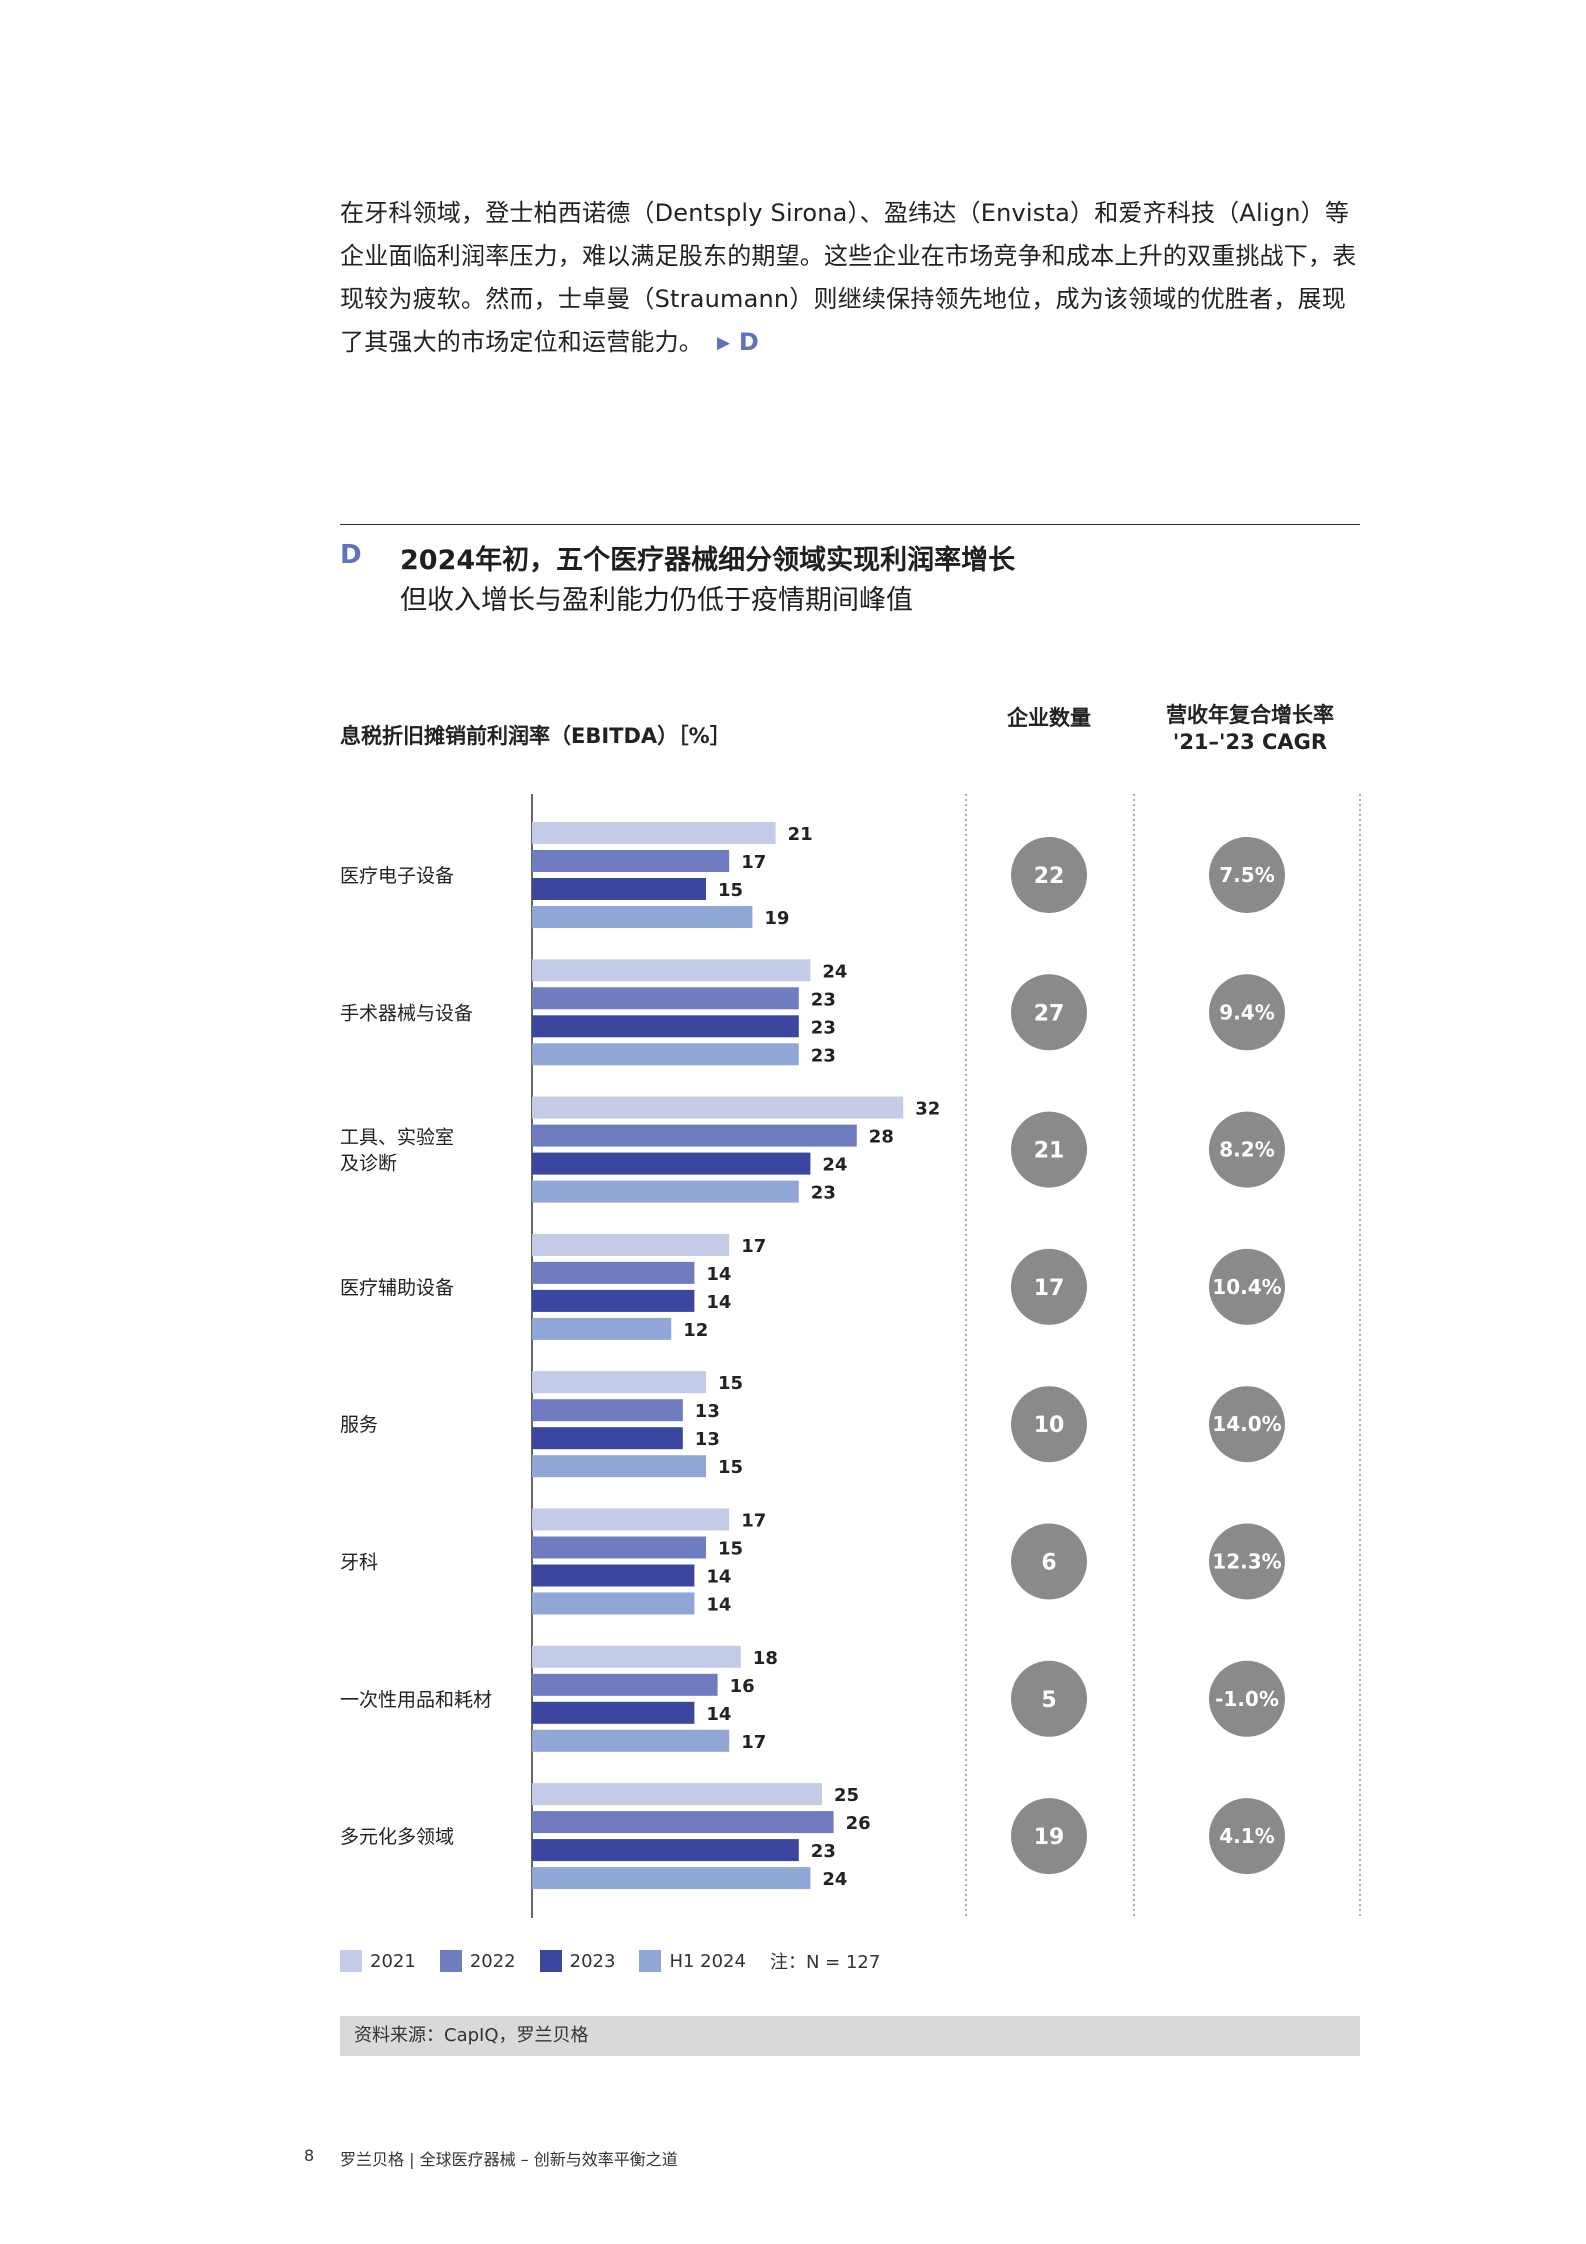  I want to click on cagr-label: 8.2%, so click(1246, 1150).